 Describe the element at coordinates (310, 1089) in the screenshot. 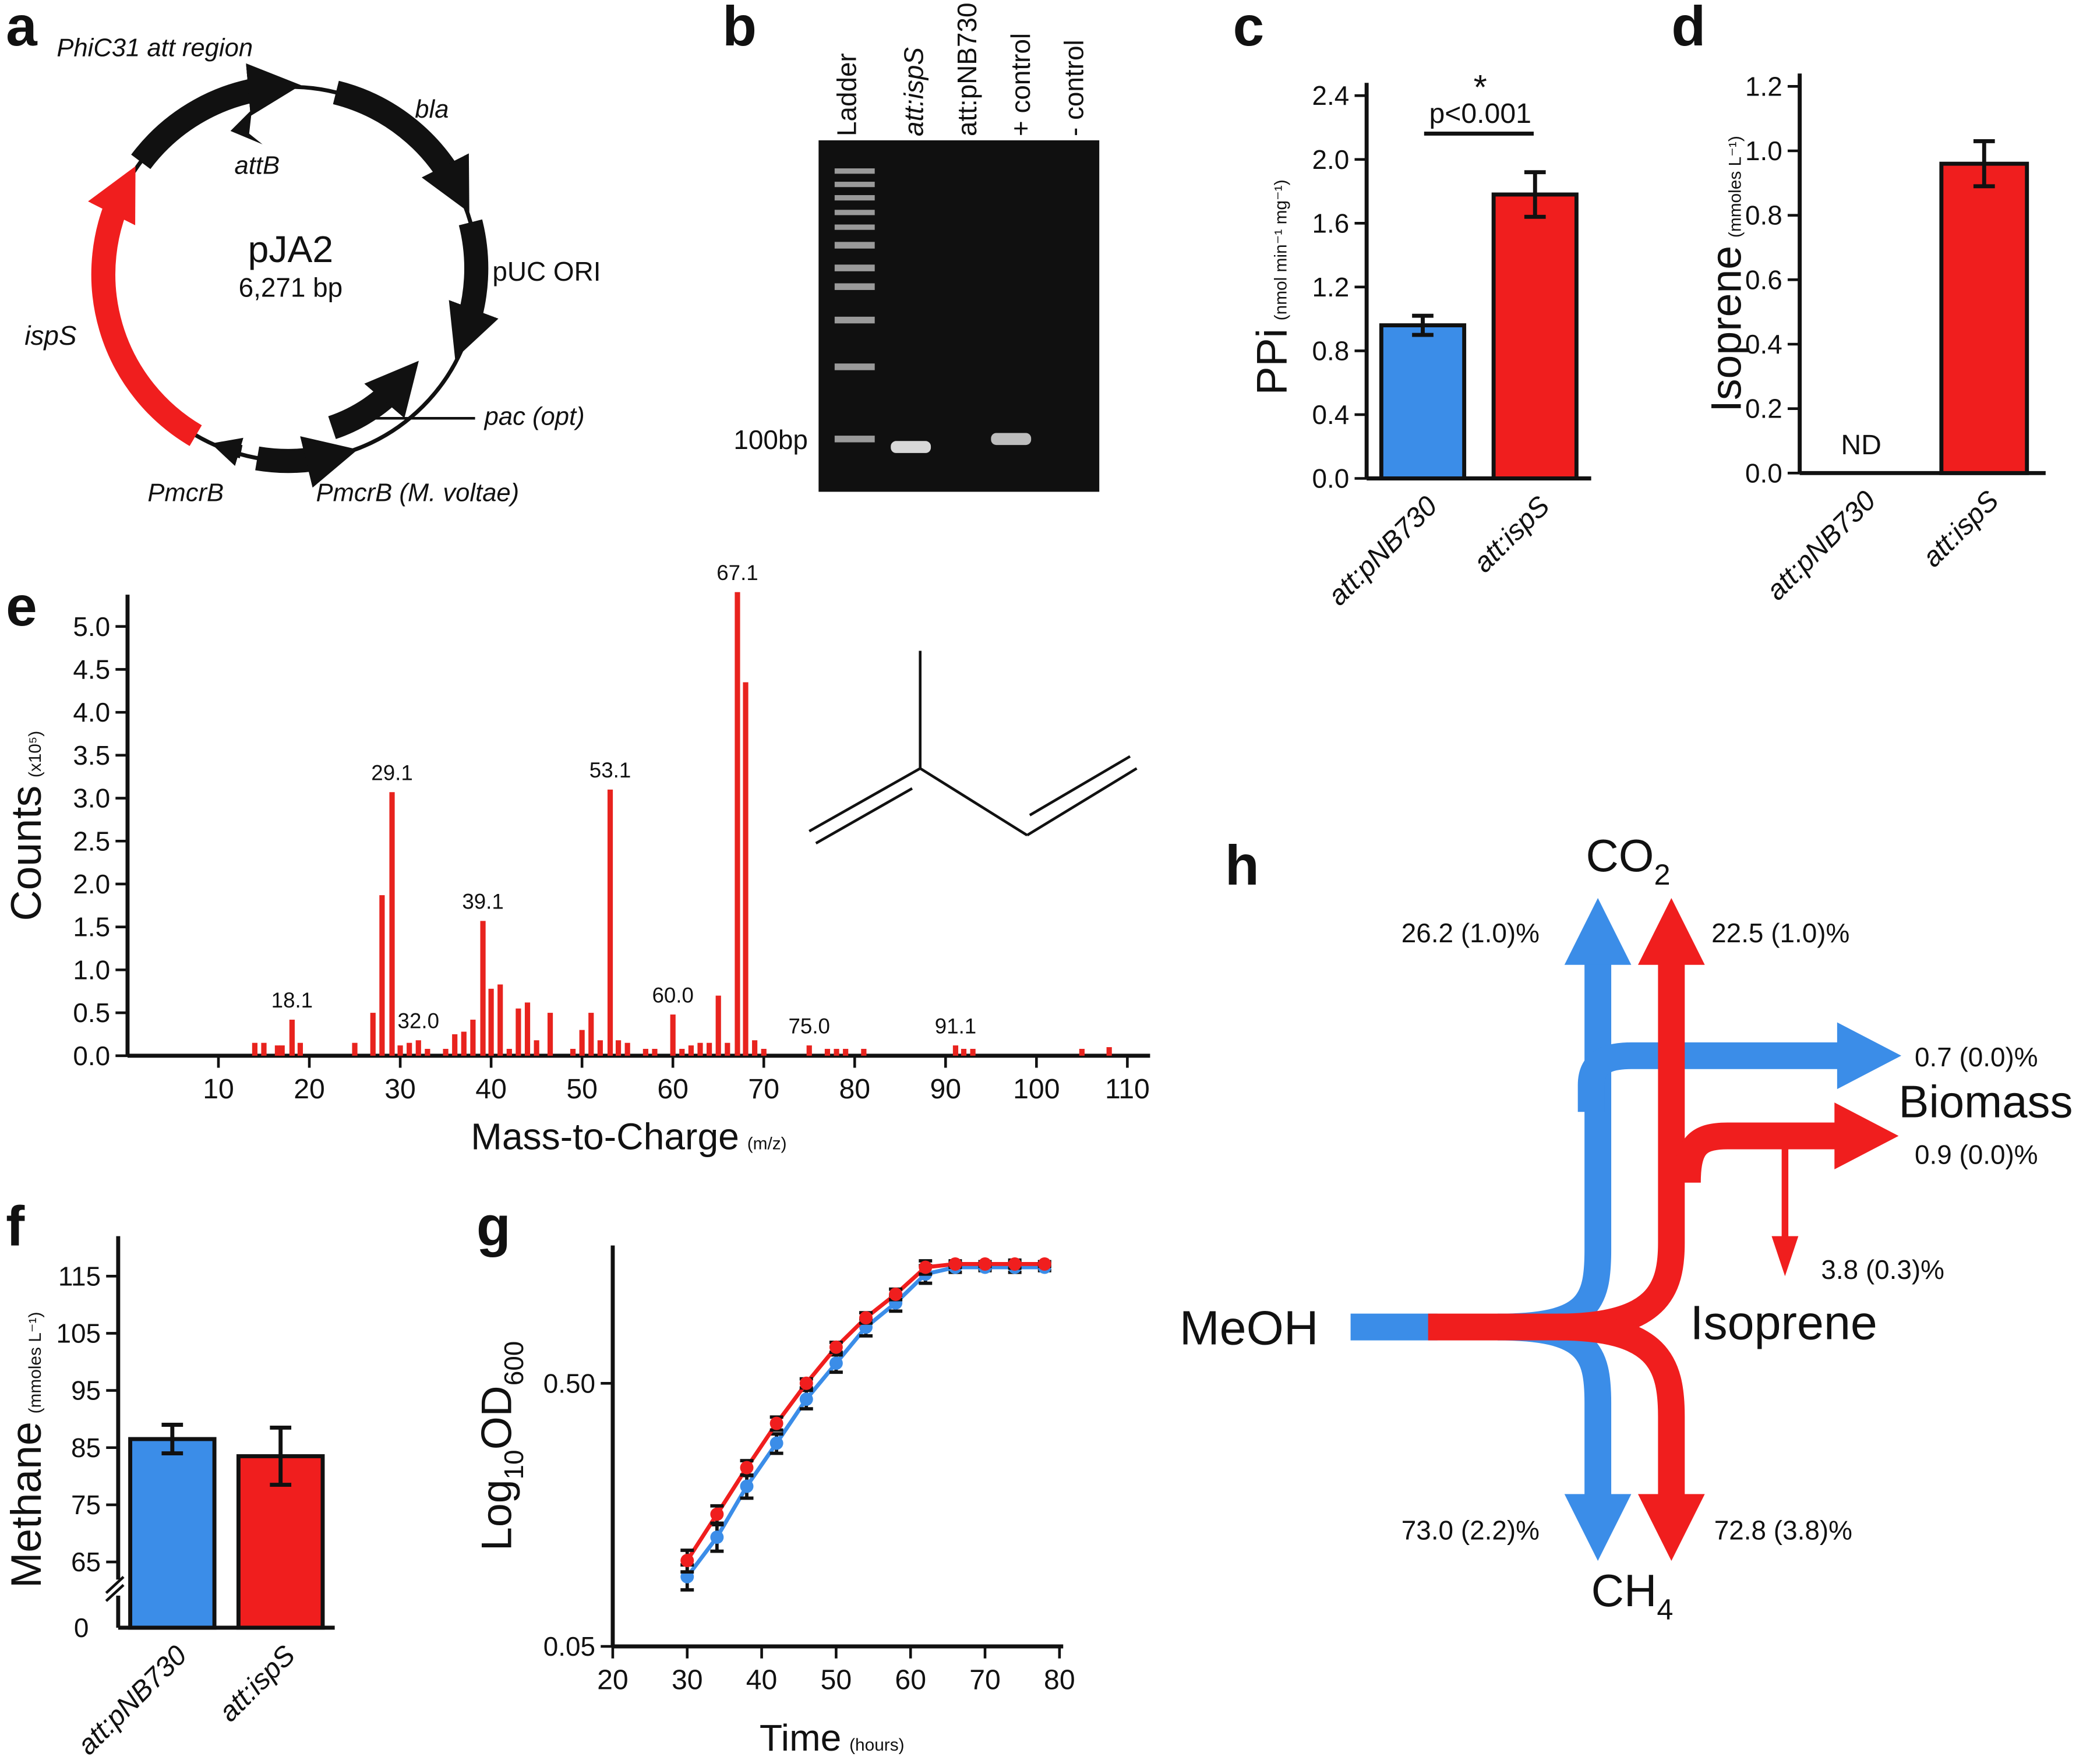

I see `x-tick-label: 20` at that location.